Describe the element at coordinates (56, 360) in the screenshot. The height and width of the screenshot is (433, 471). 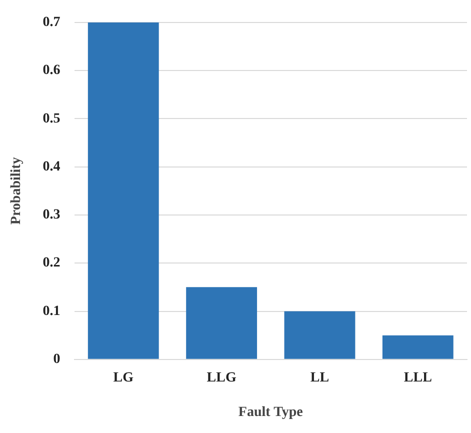
I see `y-tick-label: 0` at that location.